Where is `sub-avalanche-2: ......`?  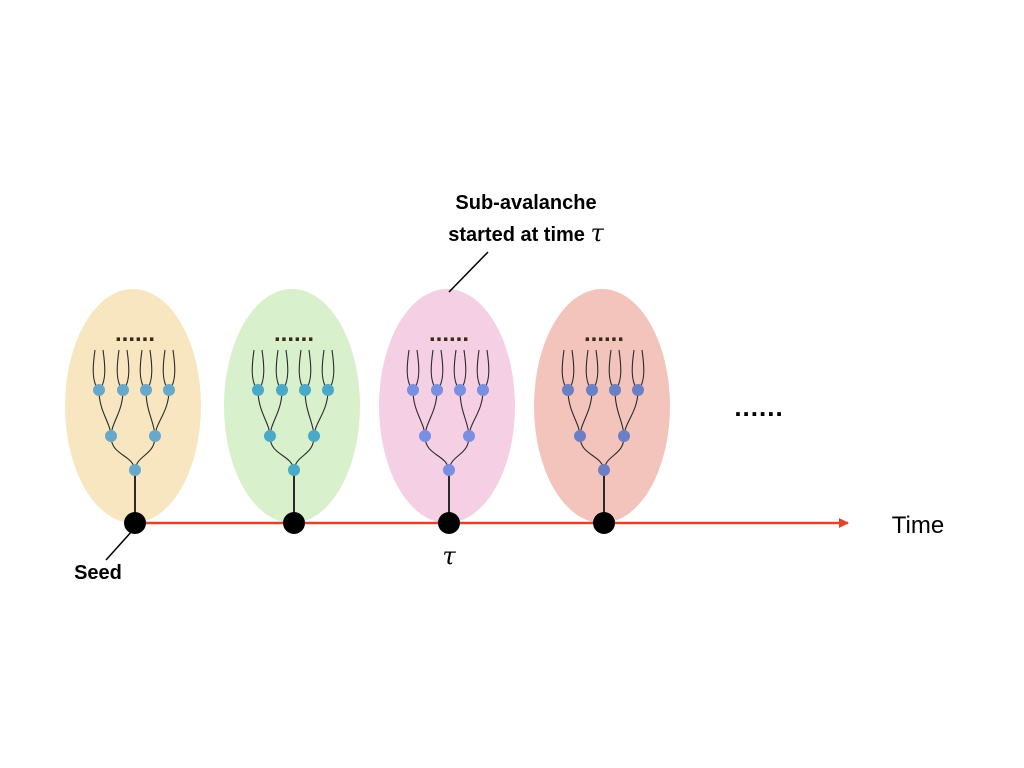
sub-avalanche-2: ...... is located at coordinates (292, 406).